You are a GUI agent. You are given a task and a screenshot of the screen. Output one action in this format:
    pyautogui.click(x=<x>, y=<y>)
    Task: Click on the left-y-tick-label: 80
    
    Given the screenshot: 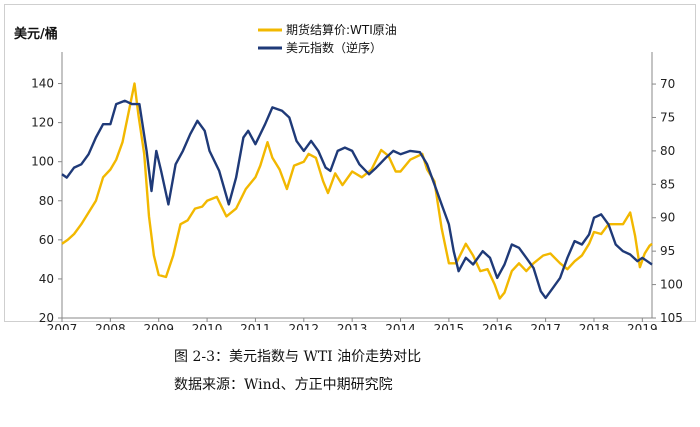 What is the action you would take?
    pyautogui.click(x=46, y=201)
    